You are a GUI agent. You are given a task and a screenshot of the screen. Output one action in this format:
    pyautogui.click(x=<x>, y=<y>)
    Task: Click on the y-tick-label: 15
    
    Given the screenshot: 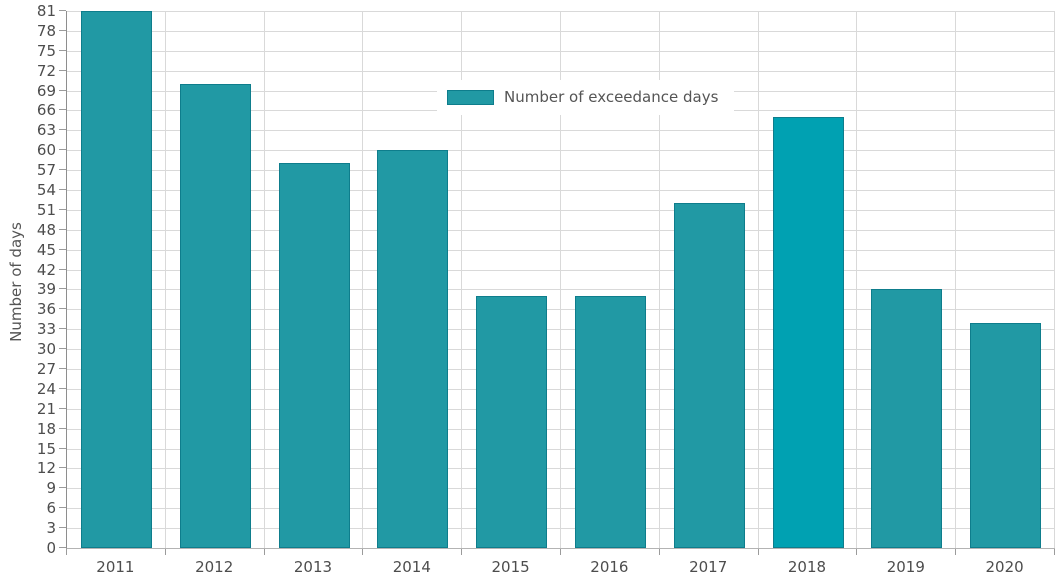 What is the action you would take?
    pyautogui.click(x=46, y=448)
    